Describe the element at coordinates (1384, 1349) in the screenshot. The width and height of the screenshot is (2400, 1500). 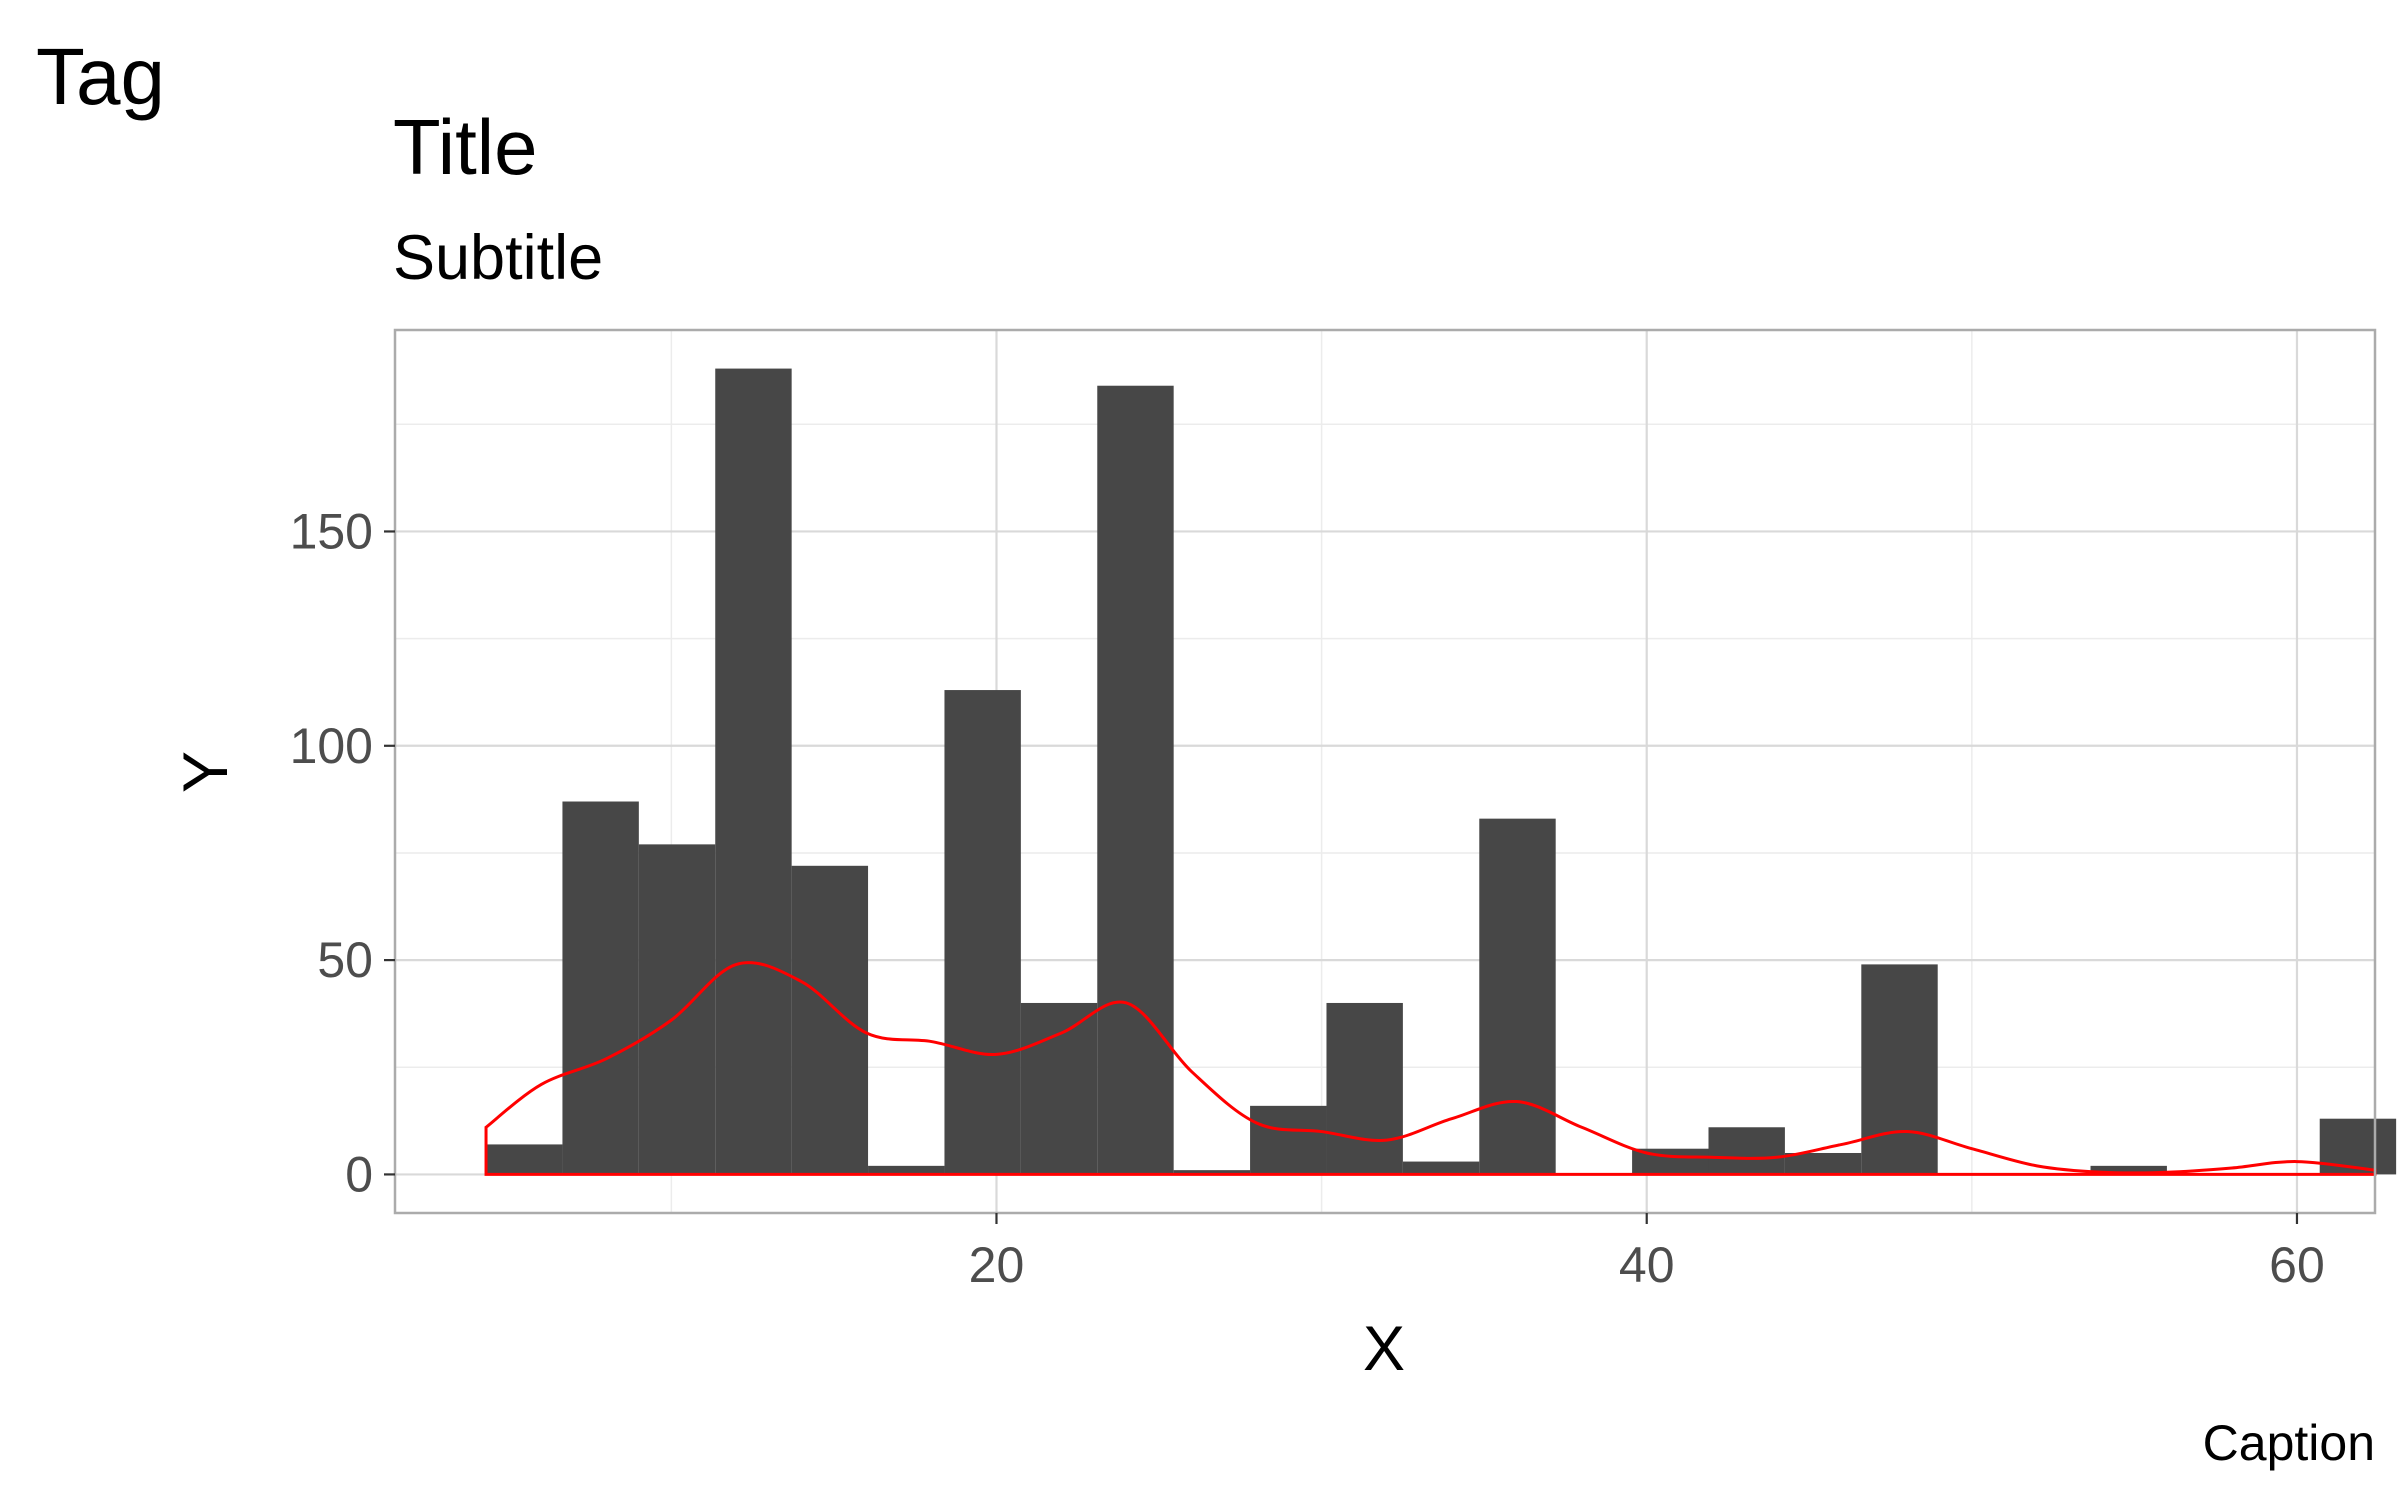
I see `x-axis-title: X` at that location.